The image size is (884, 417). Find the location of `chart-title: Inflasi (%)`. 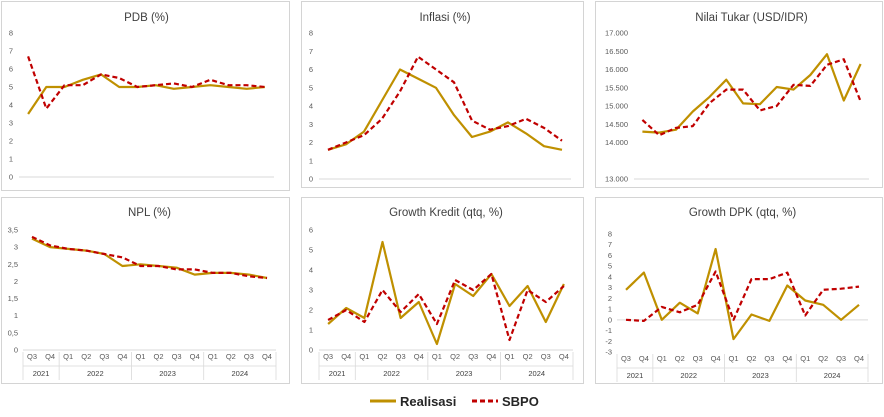

chart-title: Inflasi (%) is located at coordinates (444, 18).